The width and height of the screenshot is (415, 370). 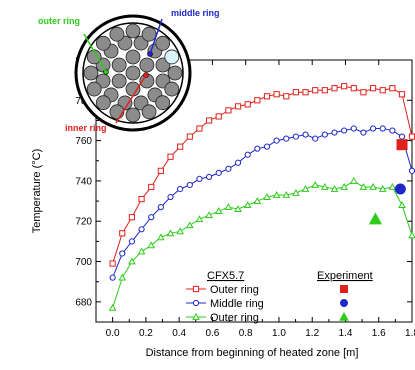 I want to click on y-tick-label: 720, so click(x=83, y=222).